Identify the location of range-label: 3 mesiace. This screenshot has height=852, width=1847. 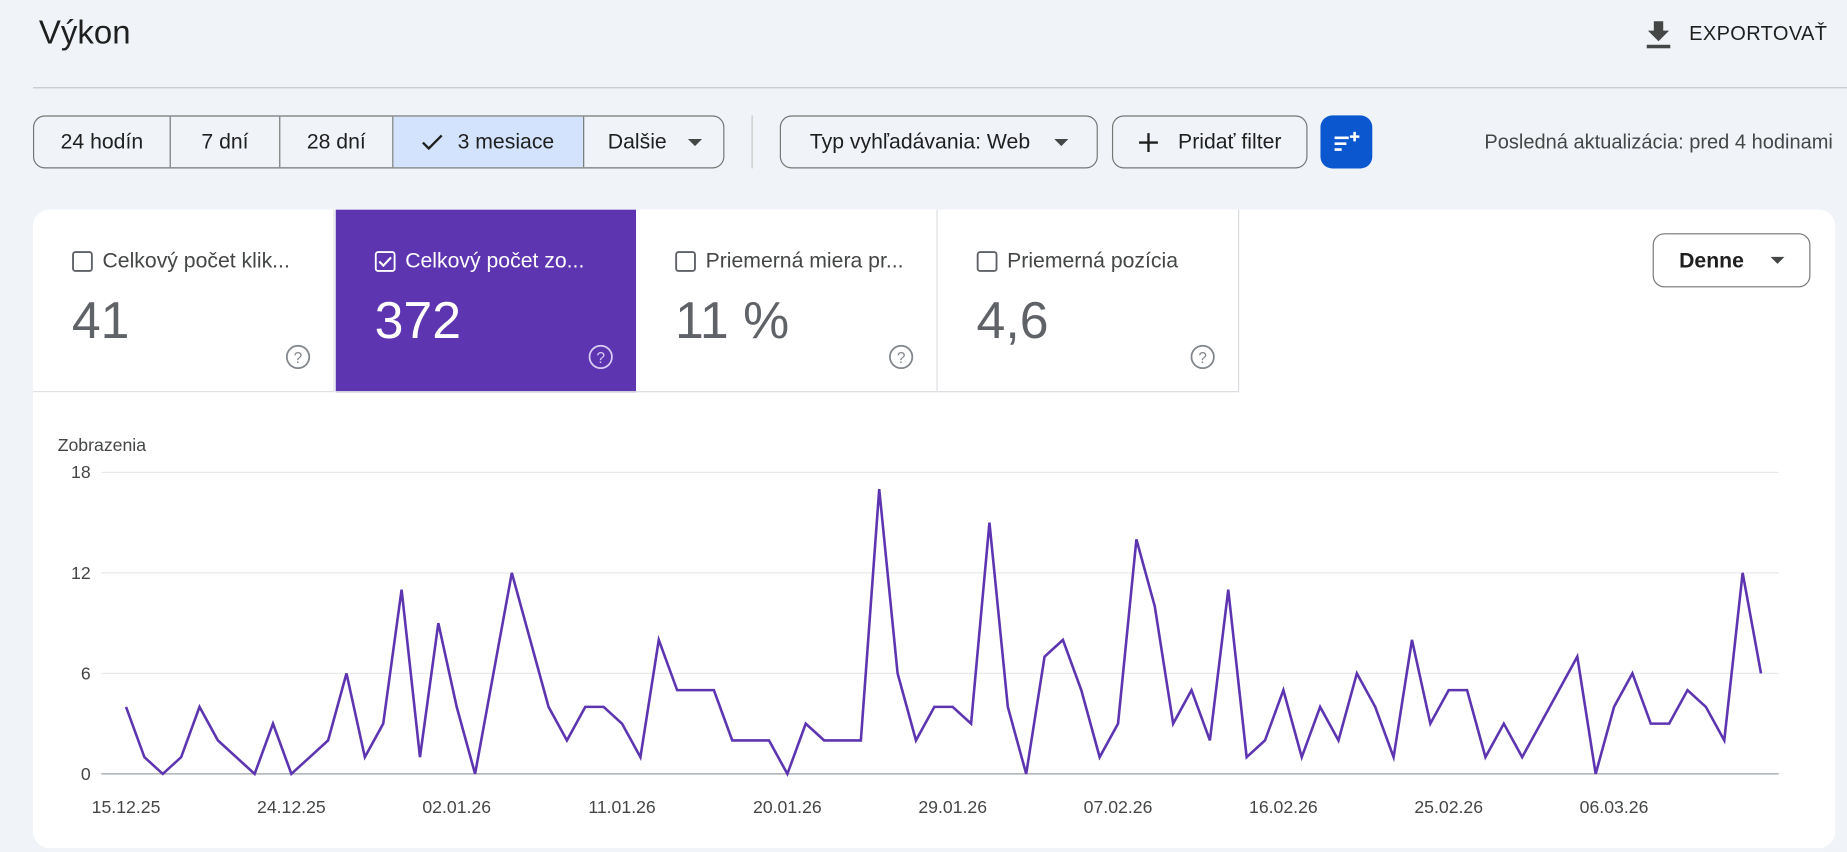
(506, 141).